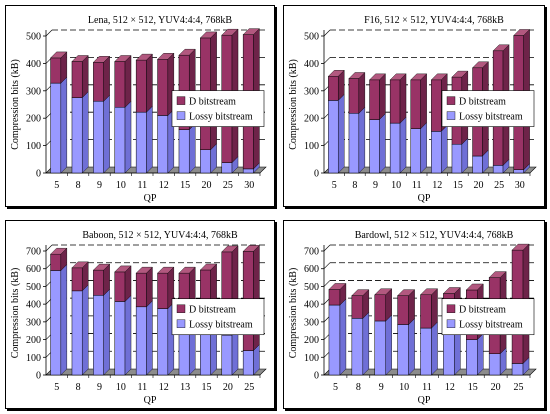 The height and width of the screenshot is (414, 550). I want to click on y-tick-label: 600, so click(311, 269).